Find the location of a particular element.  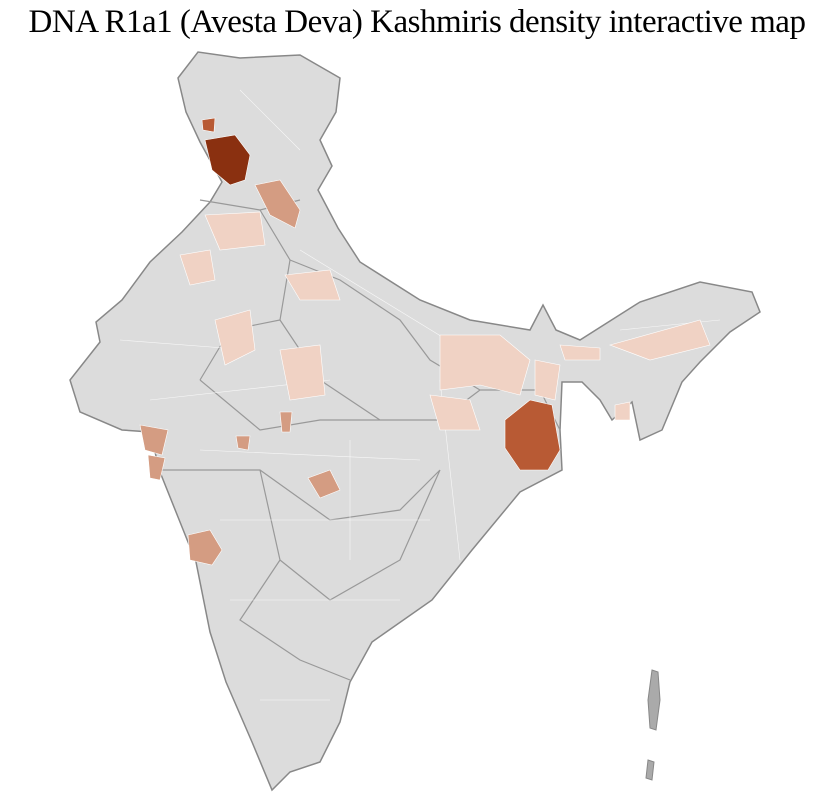

region-rajasthan is located at coordinates (217, 307).